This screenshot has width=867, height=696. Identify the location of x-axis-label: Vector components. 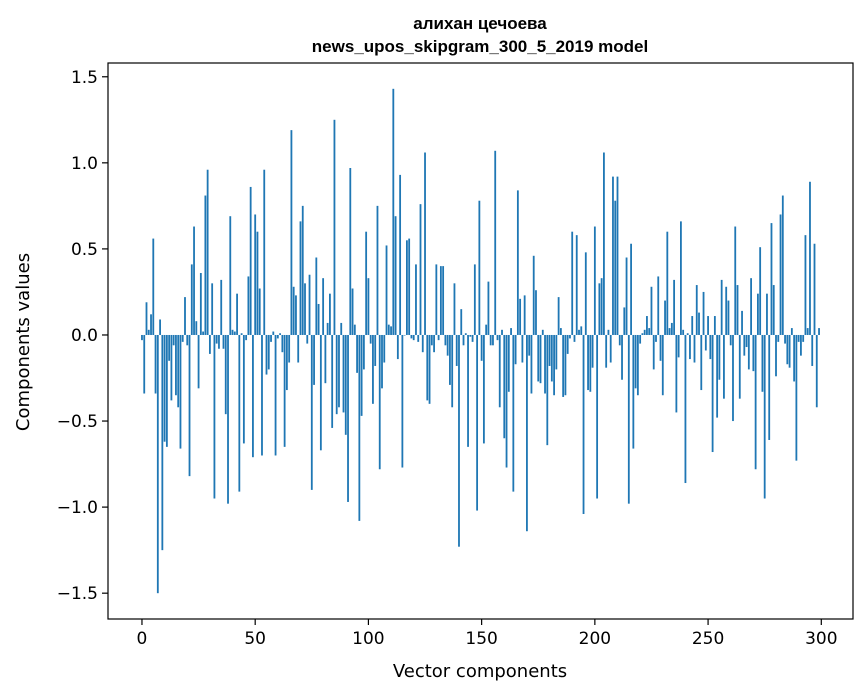
(480, 671).